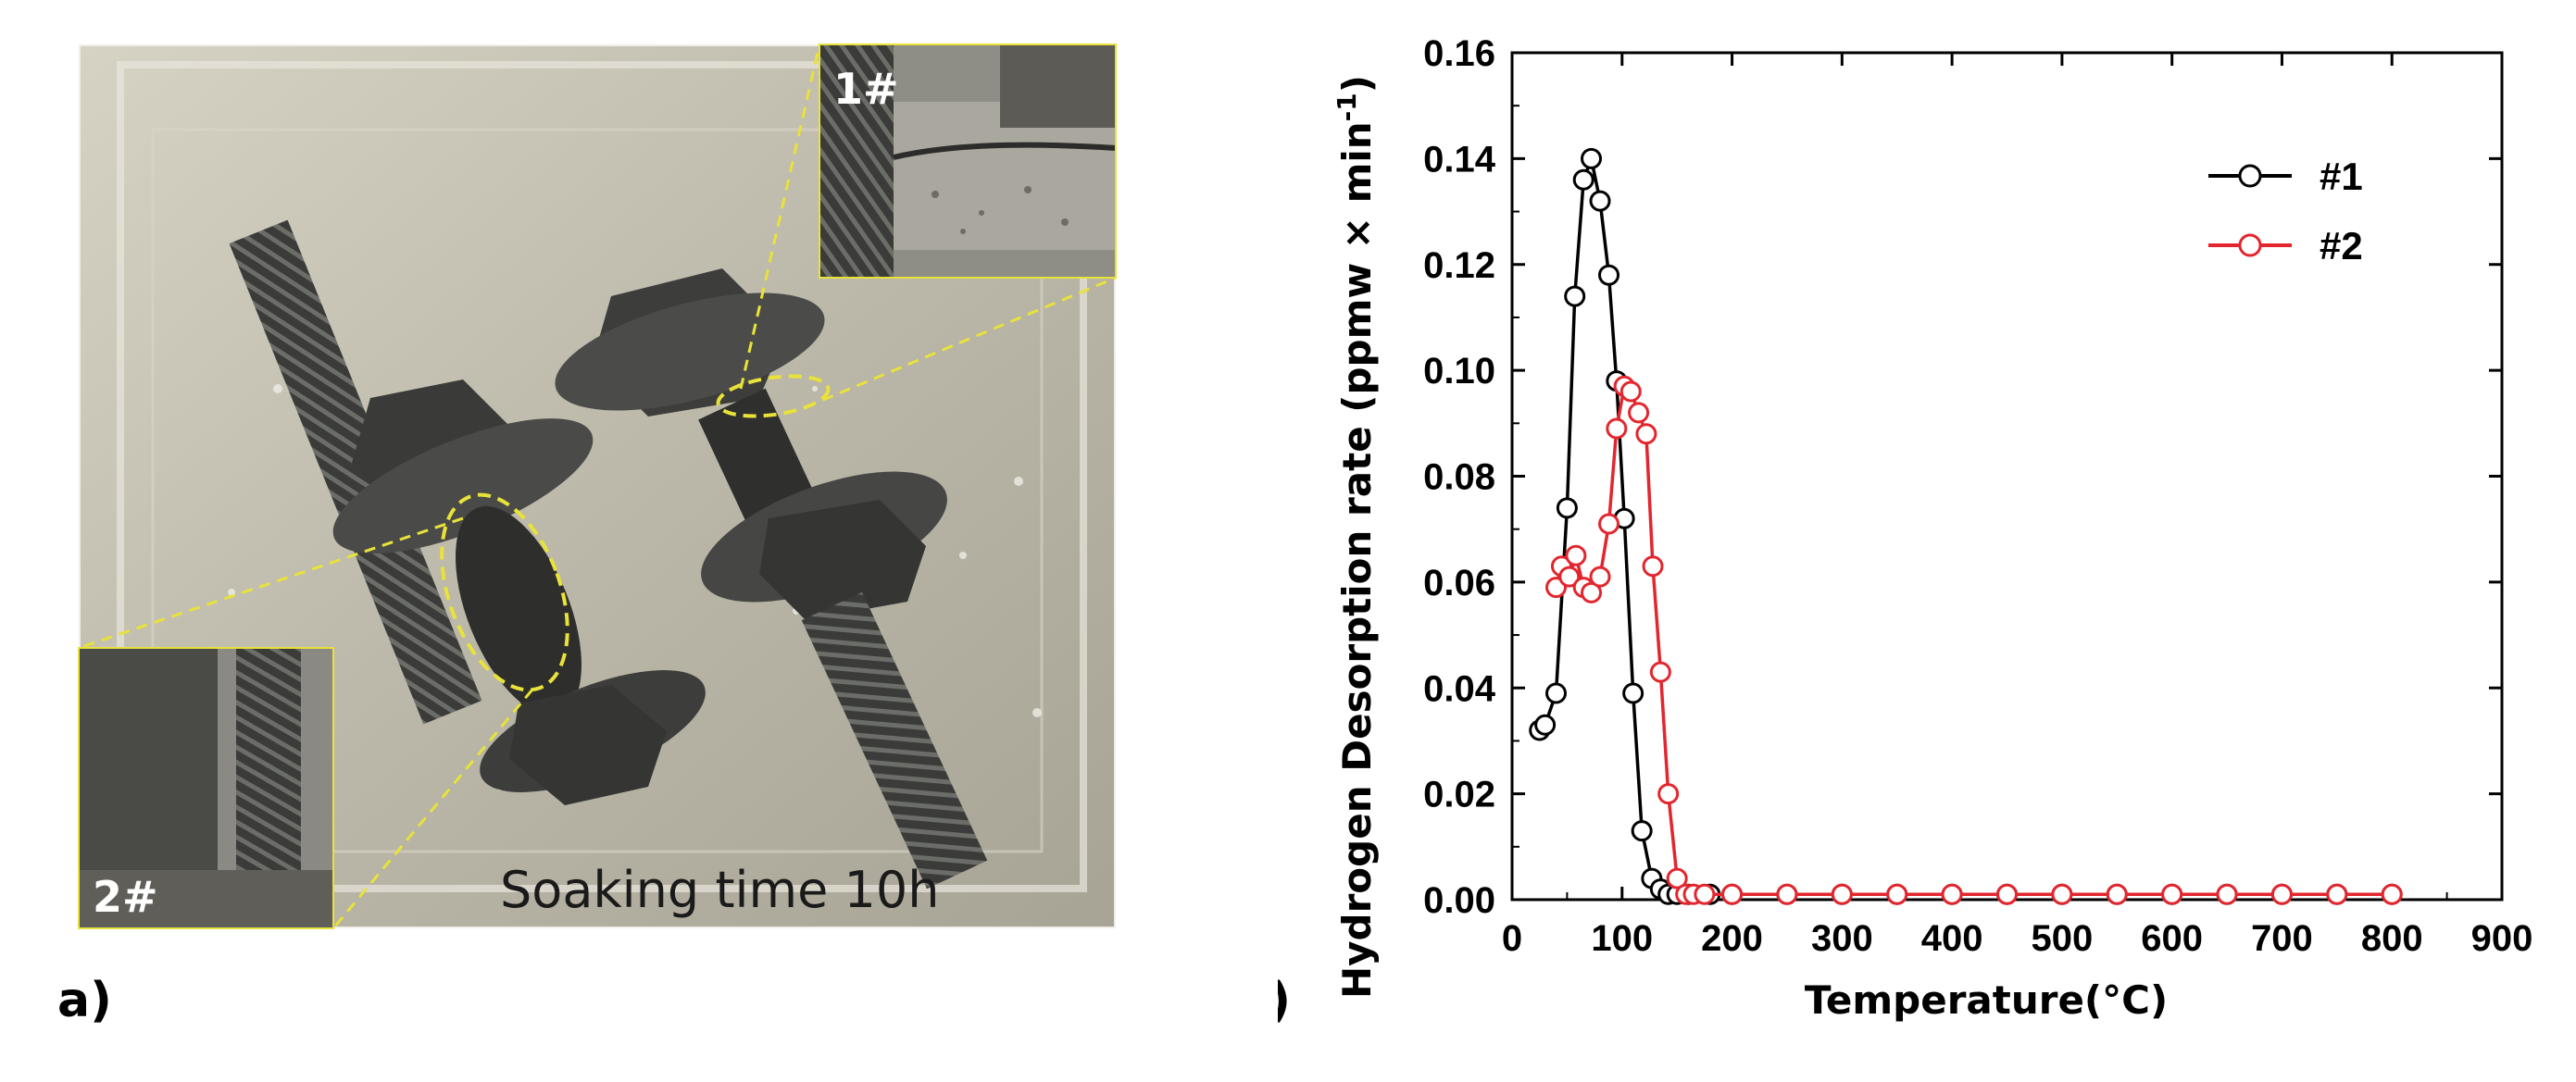 This screenshot has width=2576, height=1082. What do you see at coordinates (774, 396) in the screenshot?
I see `region-1-marker` at bounding box center [774, 396].